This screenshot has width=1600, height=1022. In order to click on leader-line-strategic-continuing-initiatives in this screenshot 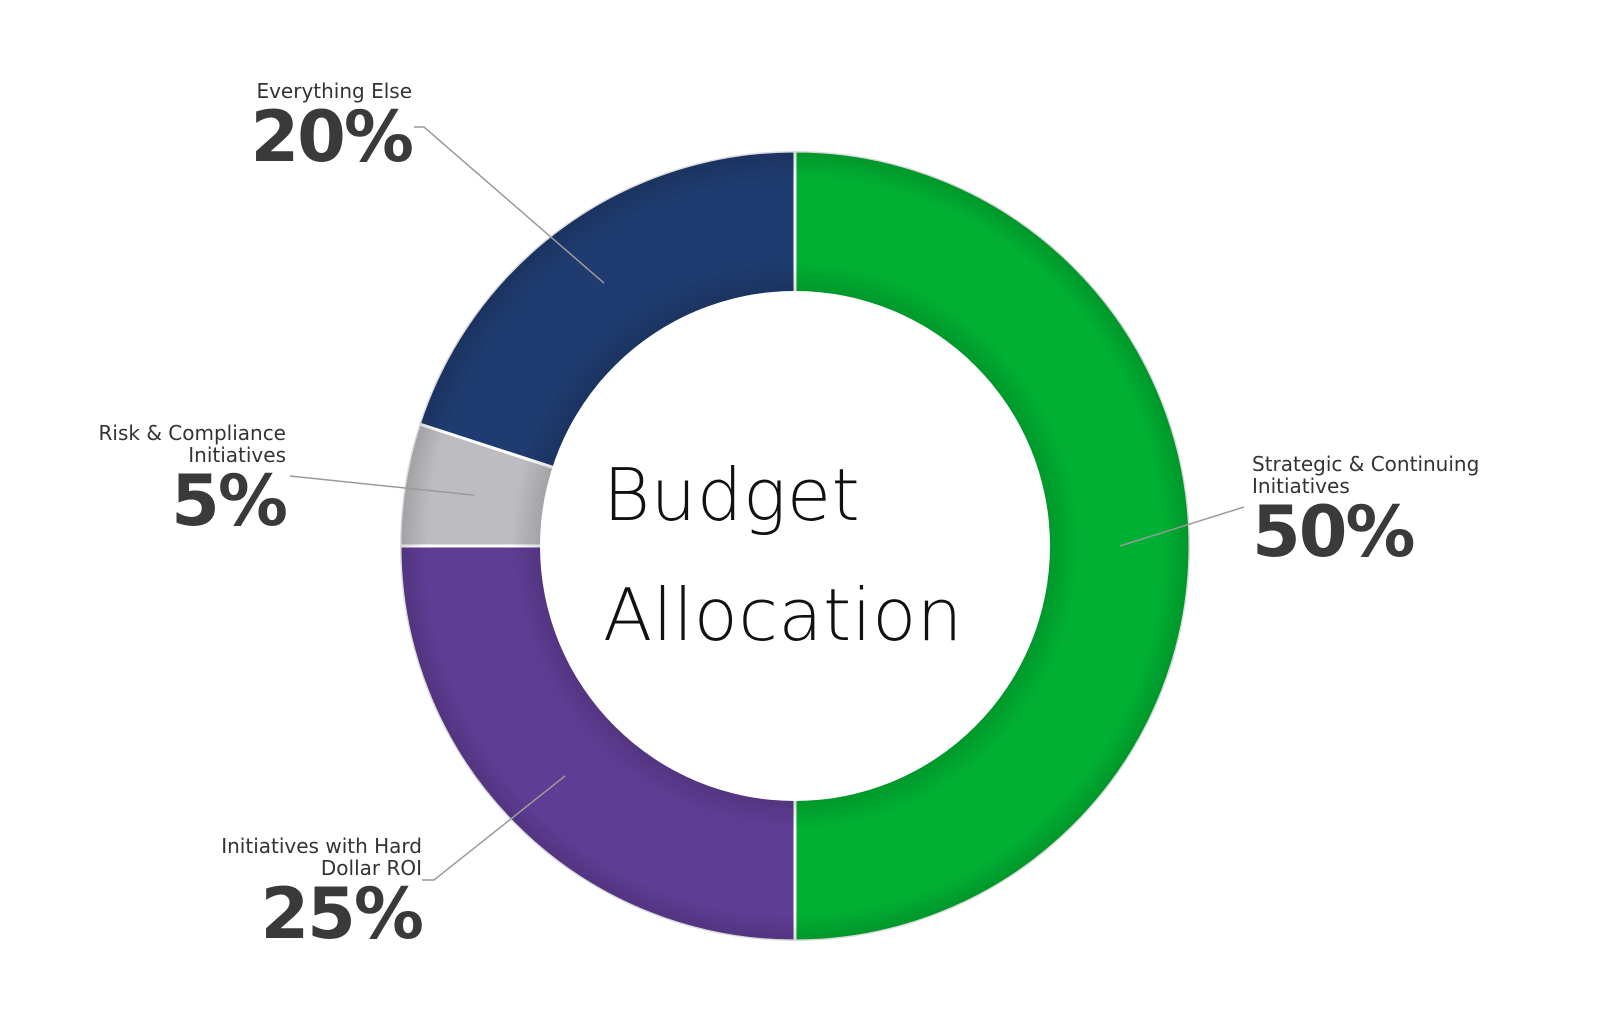, I will do `click(1182, 526)`.